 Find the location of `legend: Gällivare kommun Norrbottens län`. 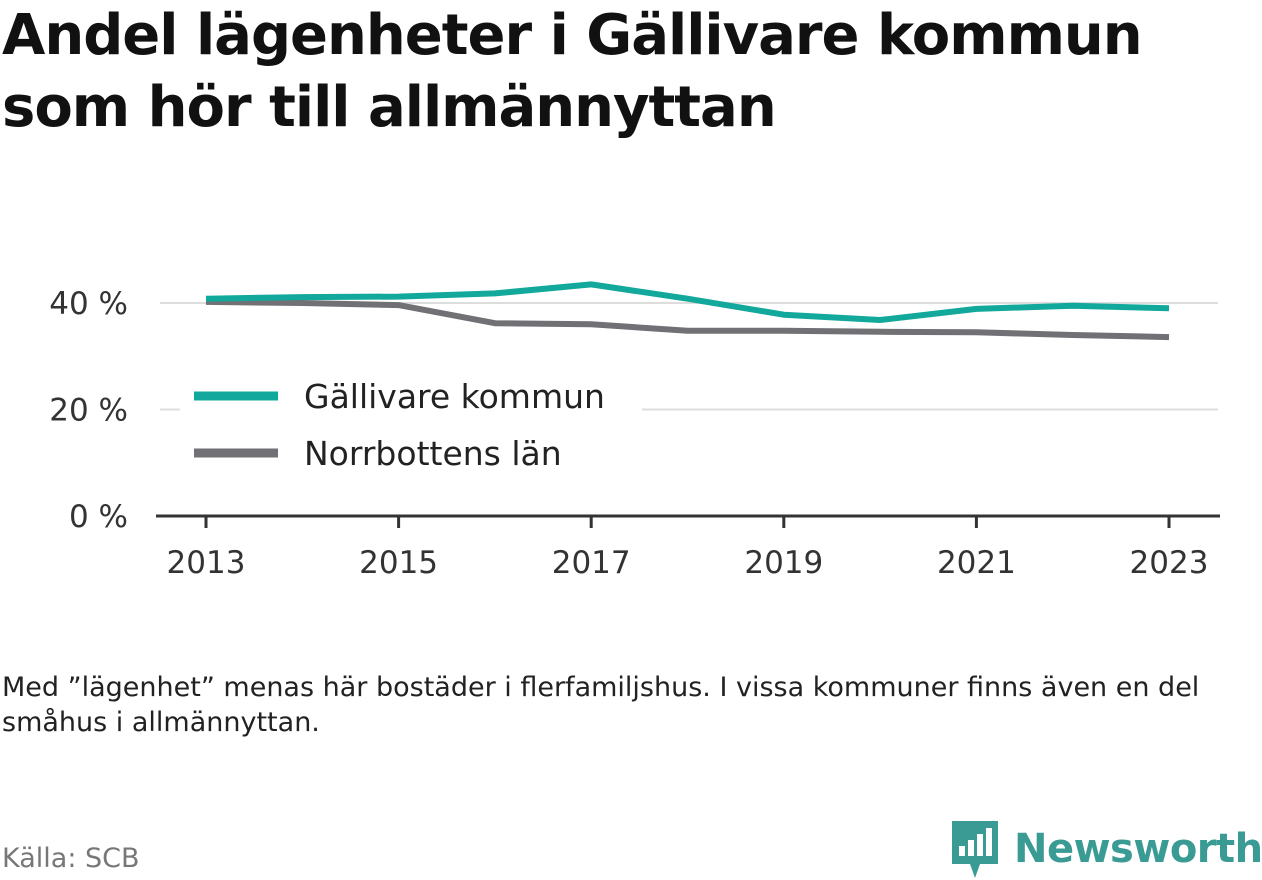

legend: Gällivare kommun Norrbottens län is located at coordinates (411, 429).